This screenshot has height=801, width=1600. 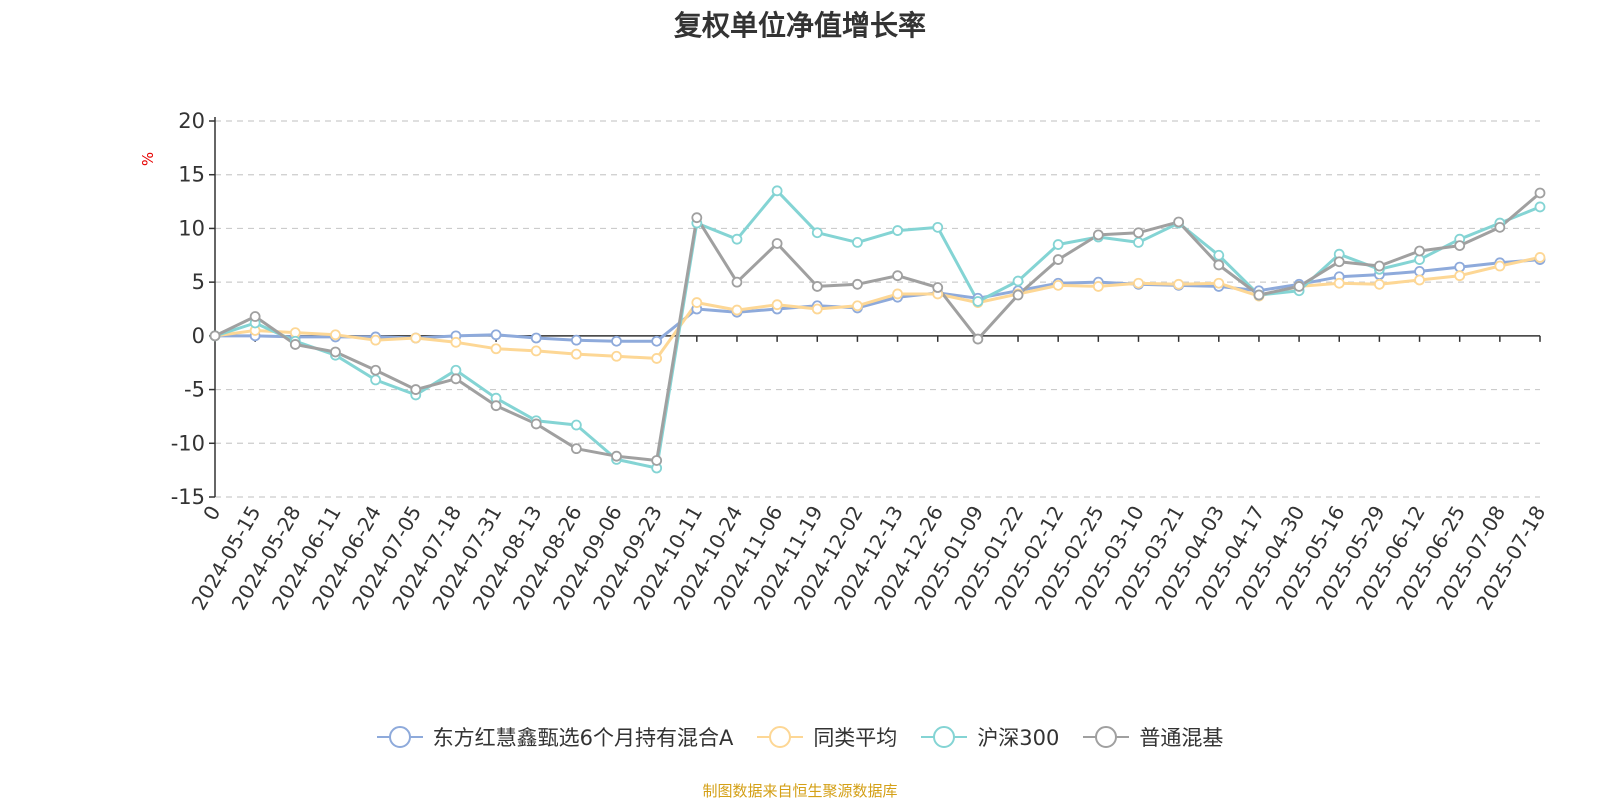 I want to click on legend-item-1: 同类平均, so click(x=827, y=737).